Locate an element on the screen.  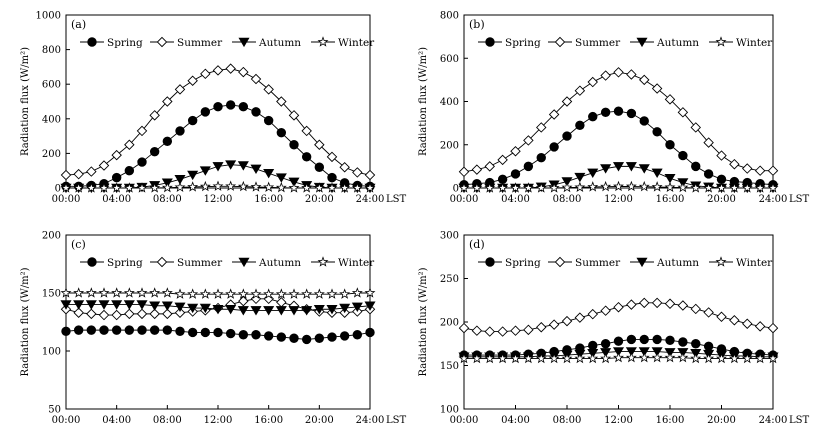
y-tick-label: 600 is located at coordinates (449, 59).